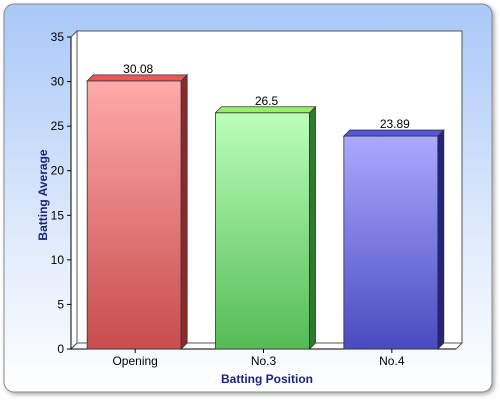  What do you see at coordinates (74, 190) in the screenshot?
I see `plot-left-wall` at bounding box center [74, 190].